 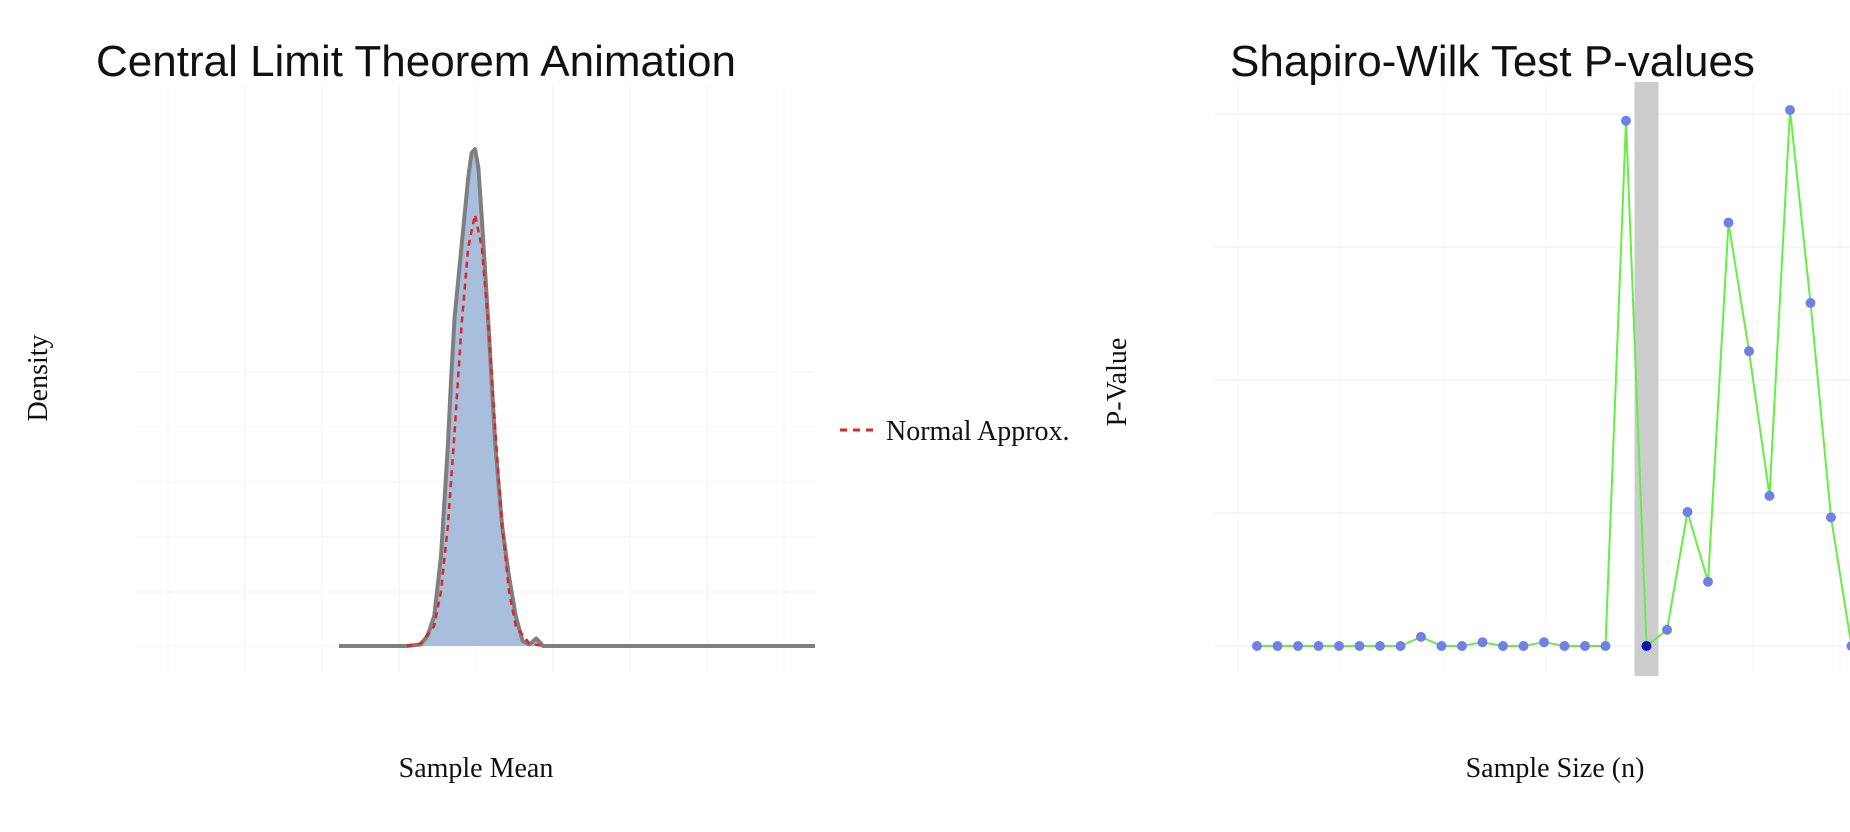 What do you see at coordinates (416, 61) in the screenshot?
I see `clt-title: Central Limit Theorem Animation` at bounding box center [416, 61].